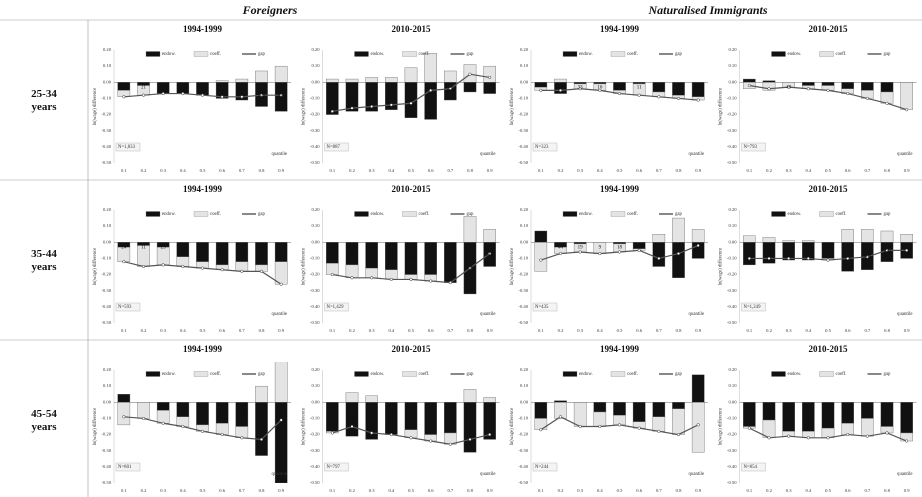 This screenshot has width=922, height=497. What do you see at coordinates (144, 170) in the screenshot?
I see `x-tick-label: 0.2` at bounding box center [144, 170].